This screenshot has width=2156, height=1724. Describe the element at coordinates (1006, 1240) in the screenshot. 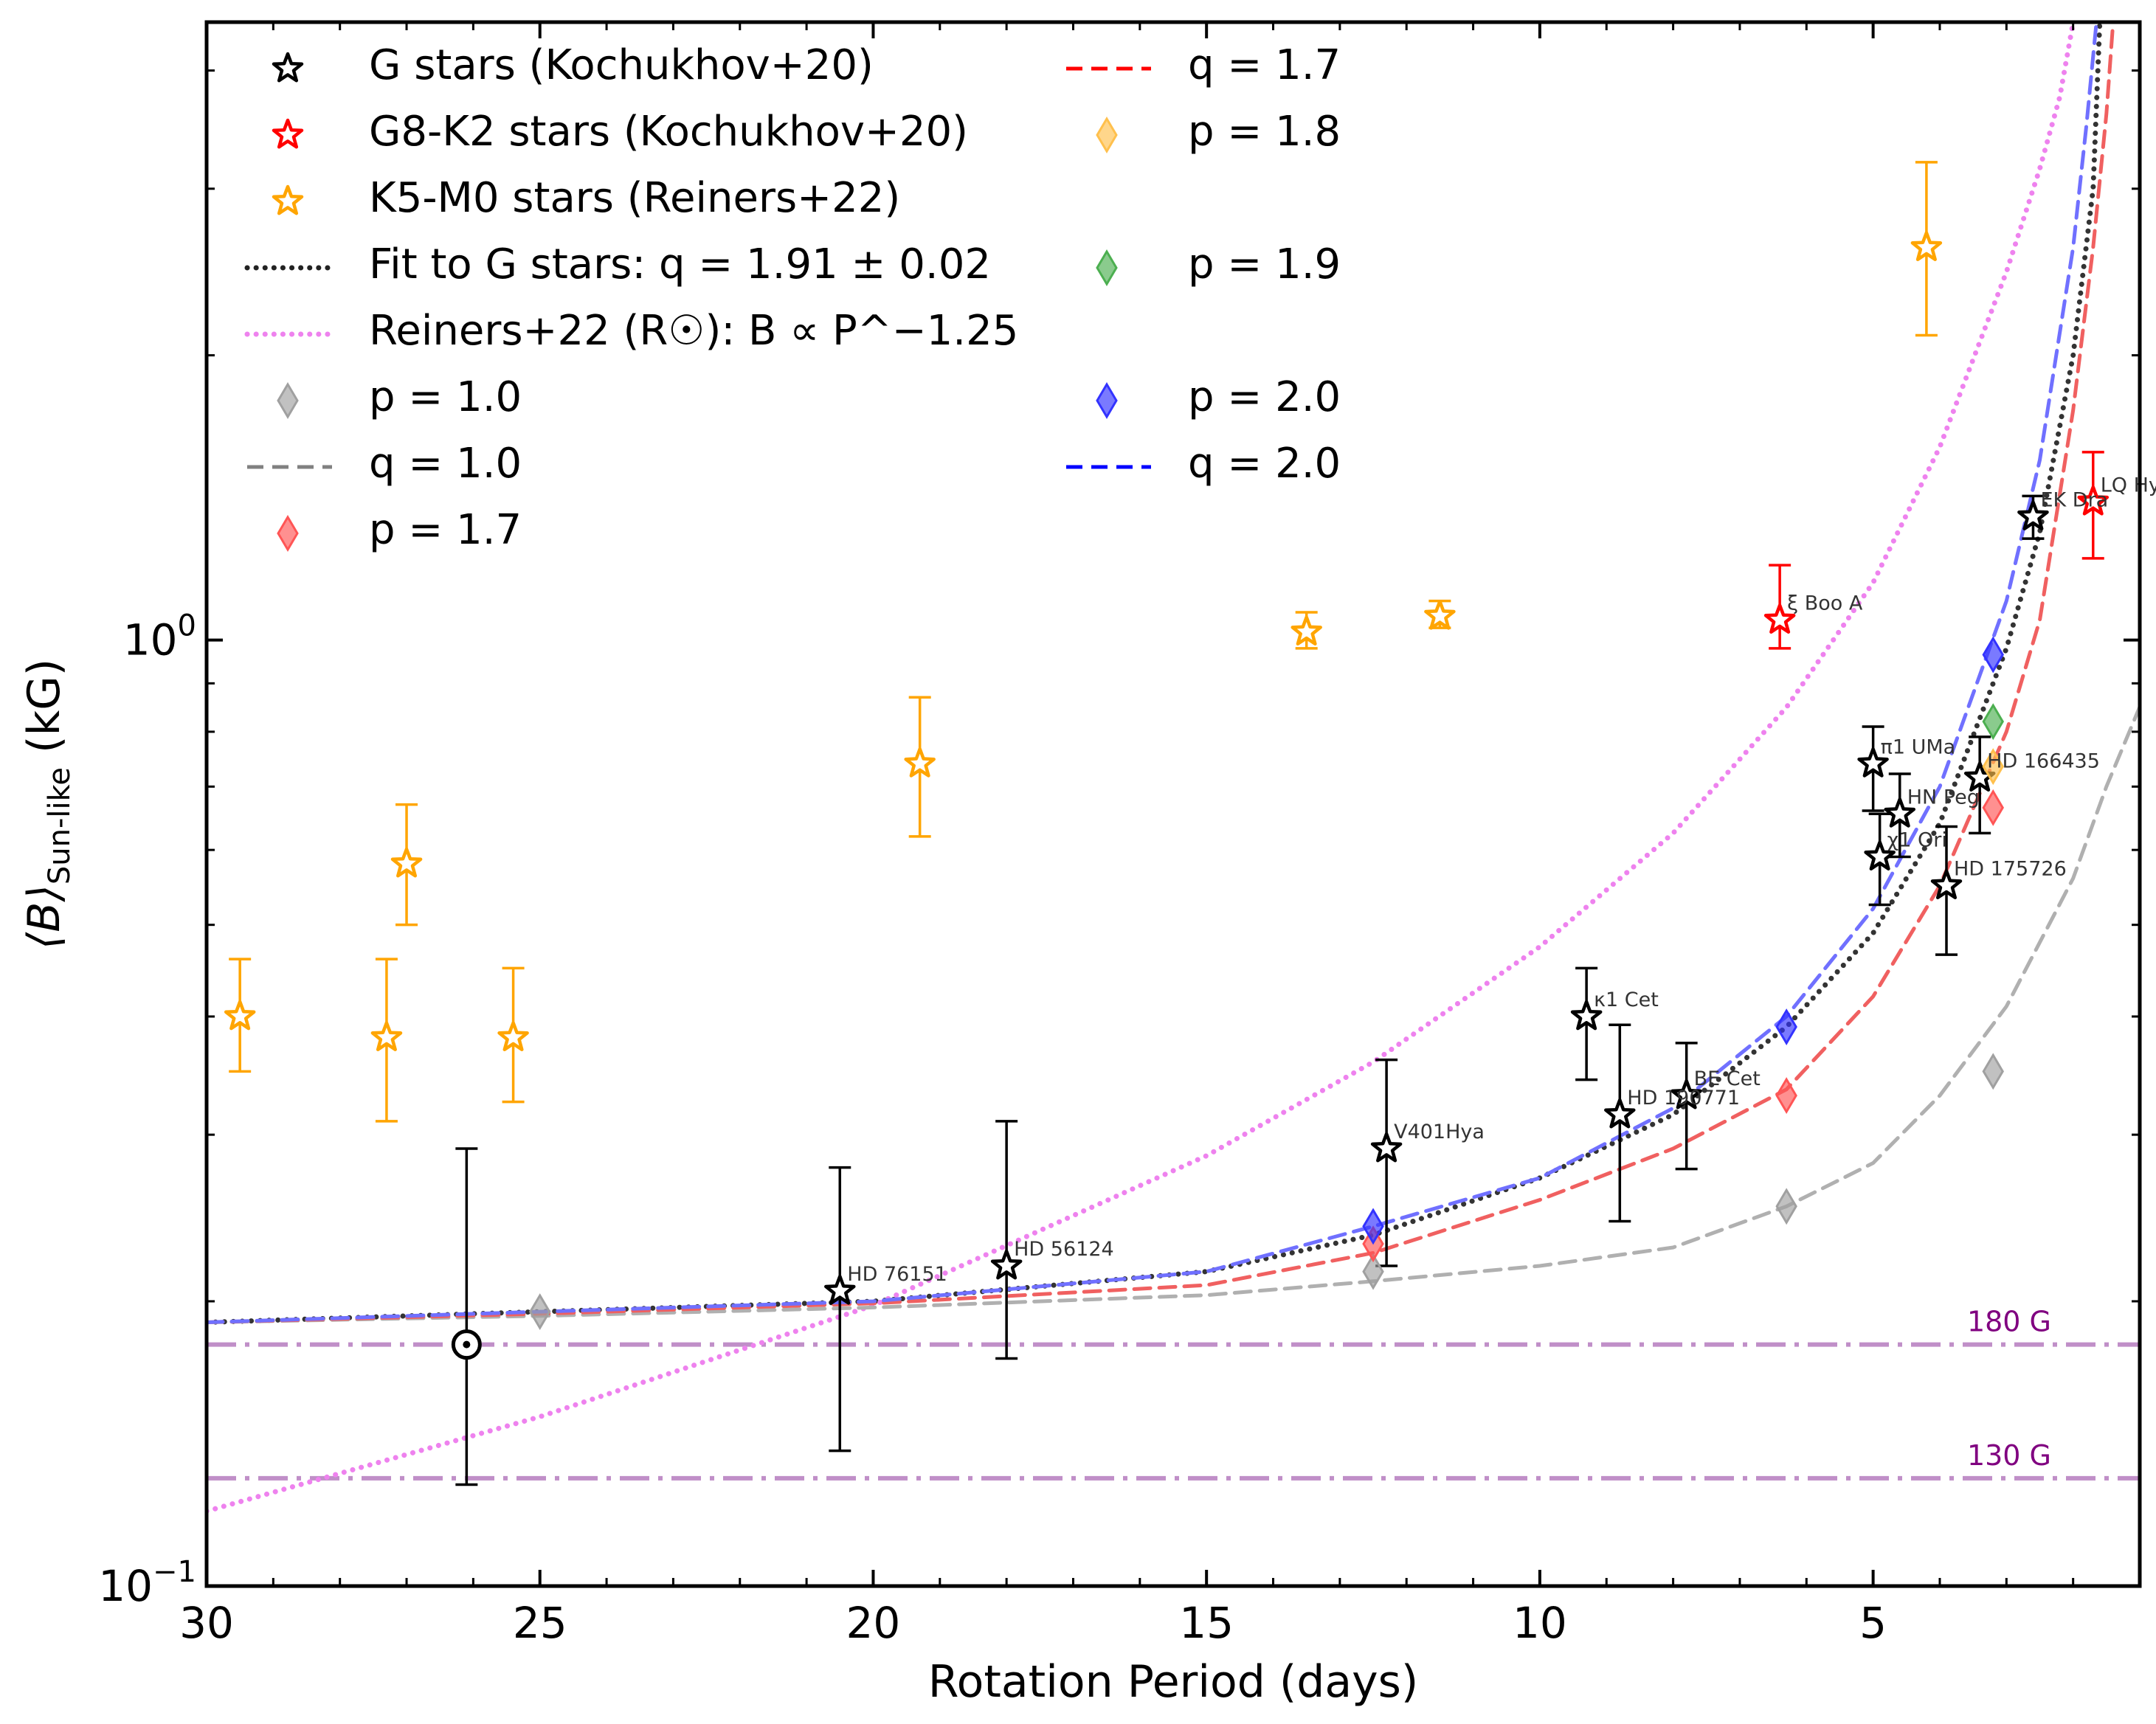

I see `point-g-stars-kochukhov-20--1` at that location.